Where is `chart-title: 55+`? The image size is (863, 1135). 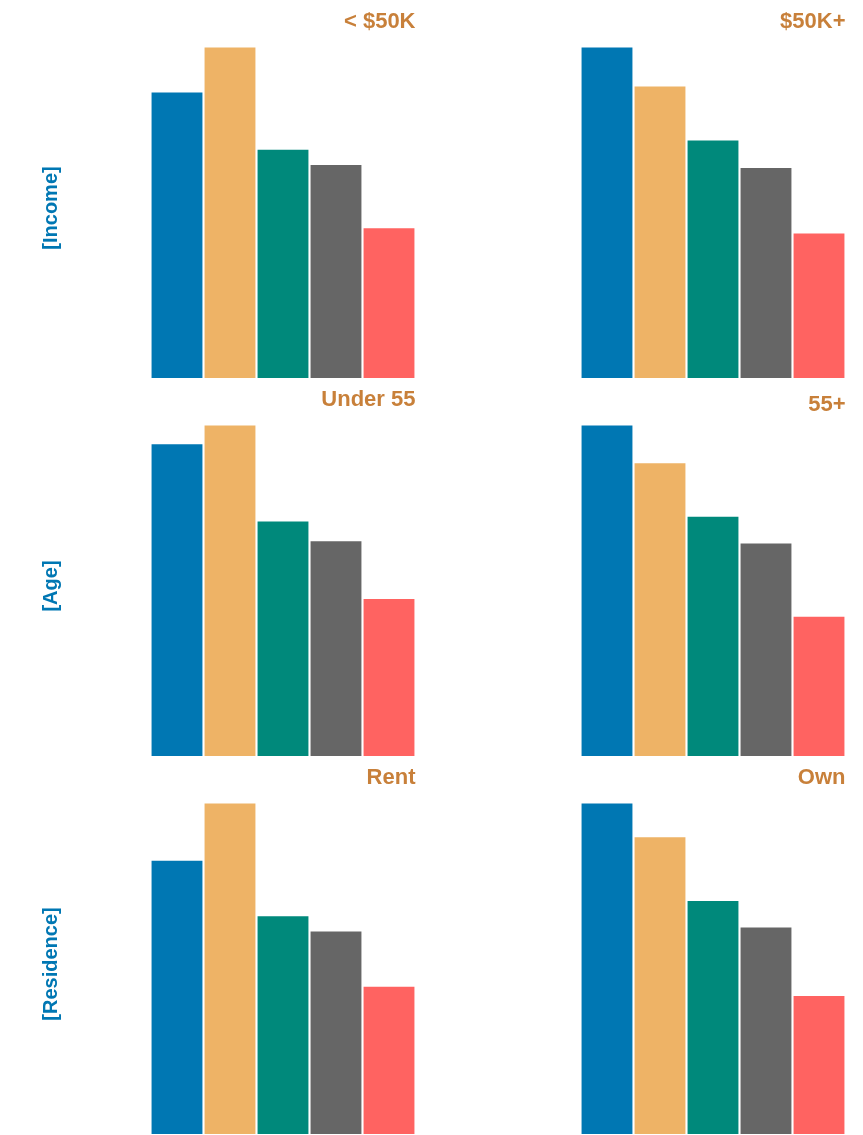
chart-title: 55+ is located at coordinates (827, 403).